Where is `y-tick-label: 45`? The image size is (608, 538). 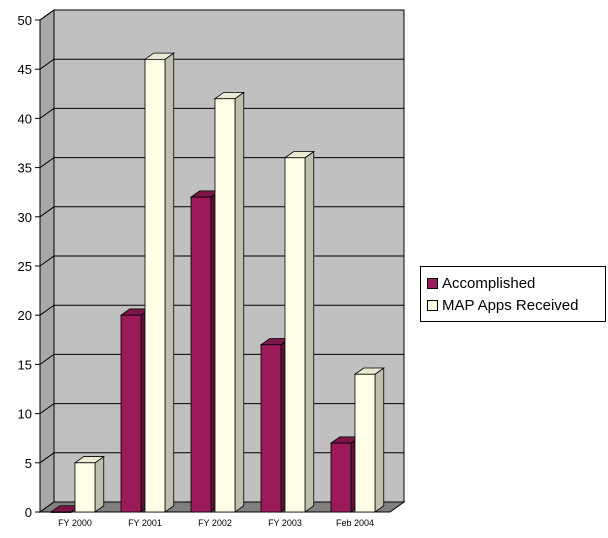 y-tick-label: 45 is located at coordinates (25, 69).